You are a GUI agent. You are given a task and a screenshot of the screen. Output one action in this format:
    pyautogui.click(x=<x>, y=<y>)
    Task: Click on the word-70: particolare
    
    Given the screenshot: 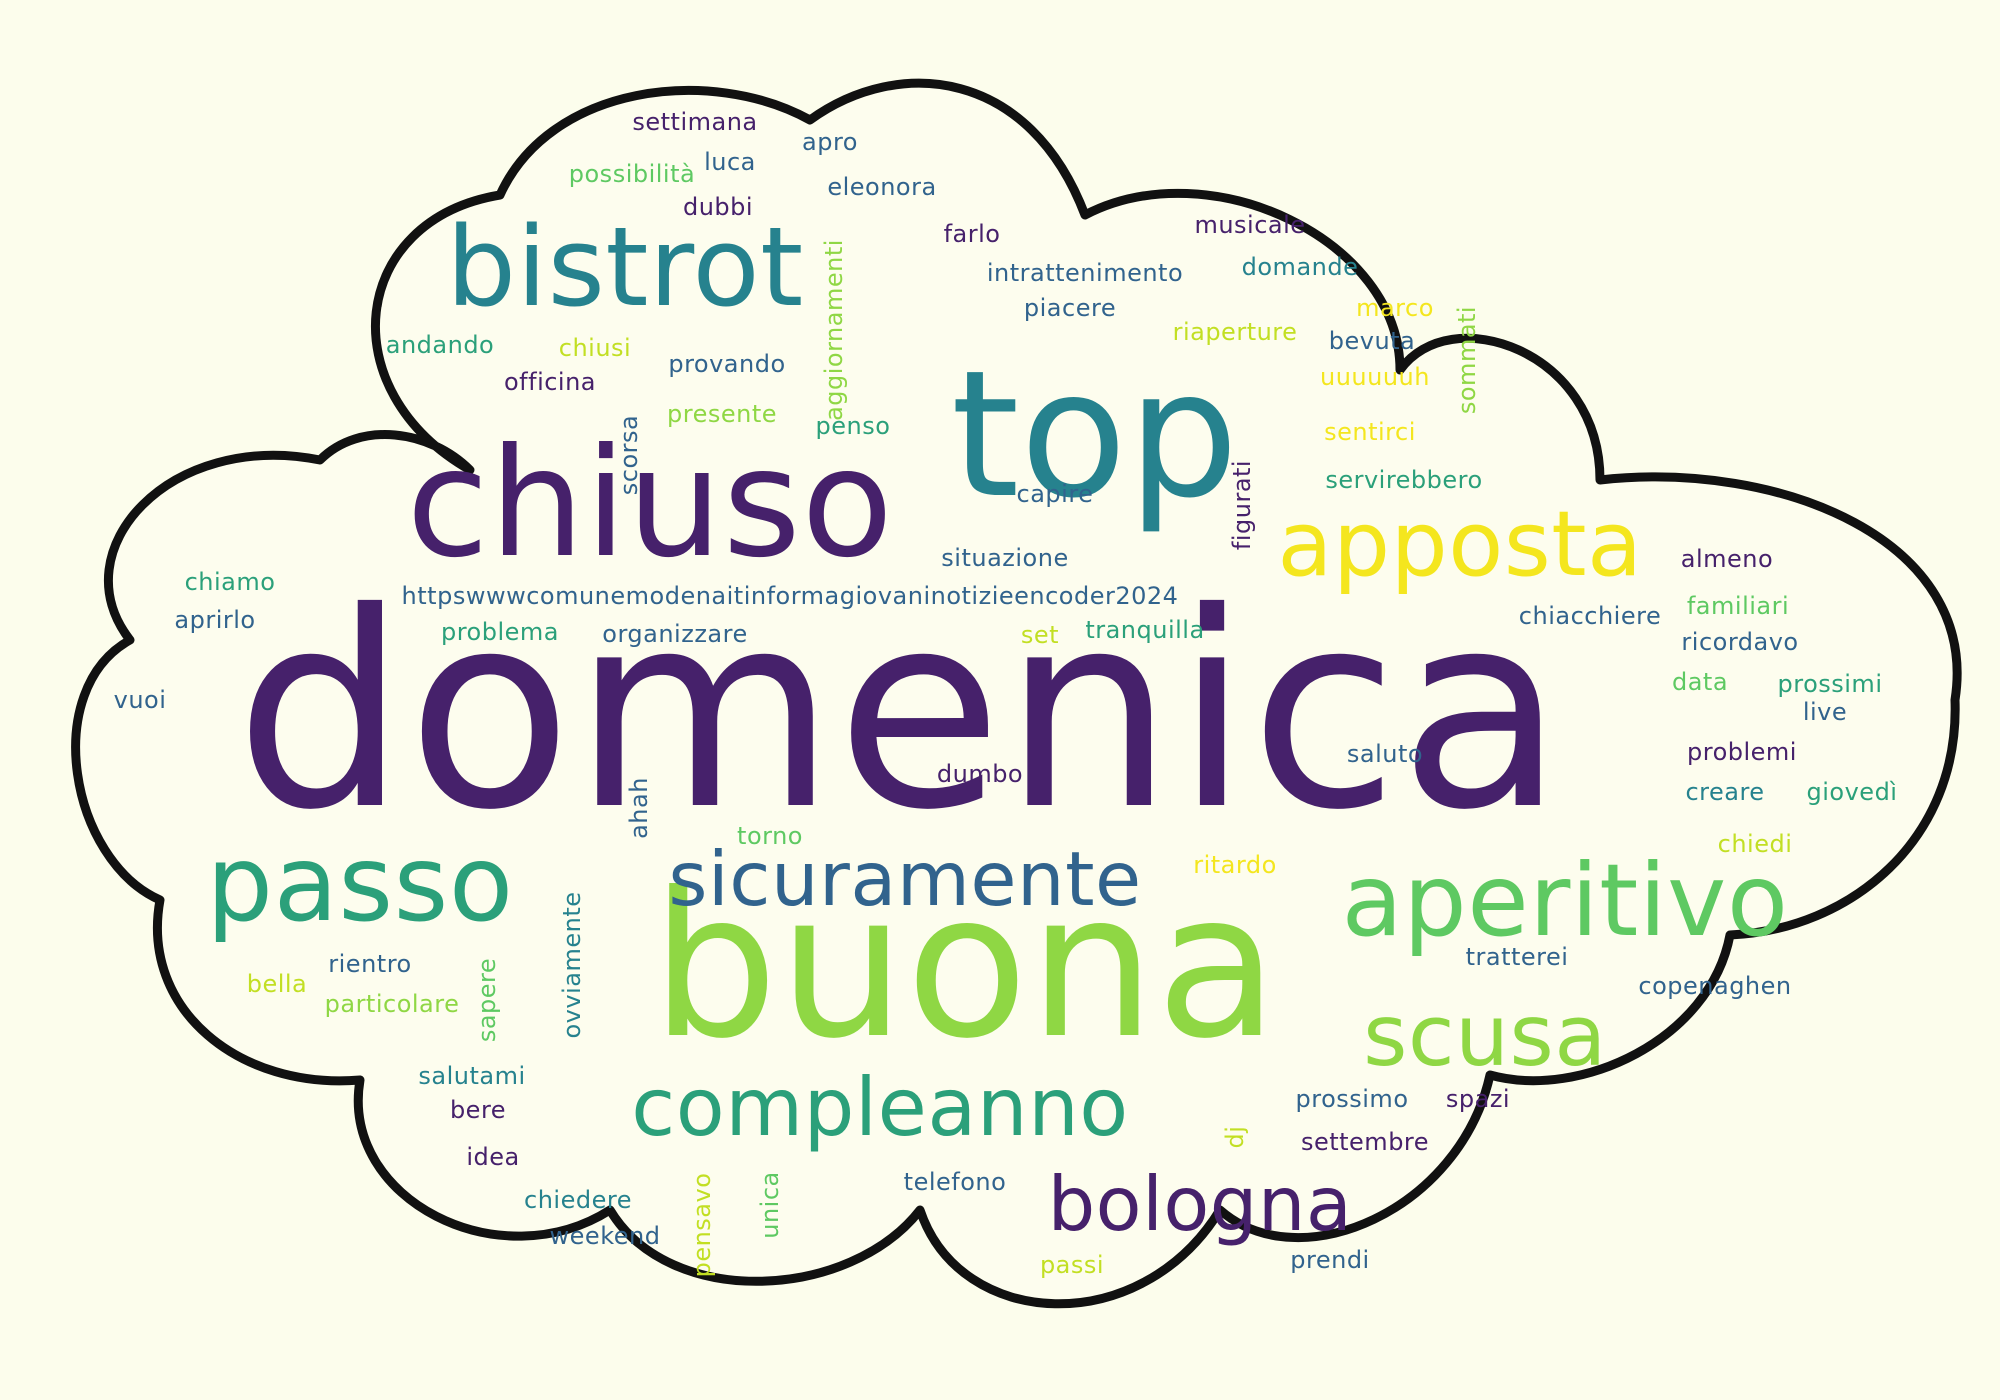 What is the action you would take?
    pyautogui.click(x=392, y=1004)
    